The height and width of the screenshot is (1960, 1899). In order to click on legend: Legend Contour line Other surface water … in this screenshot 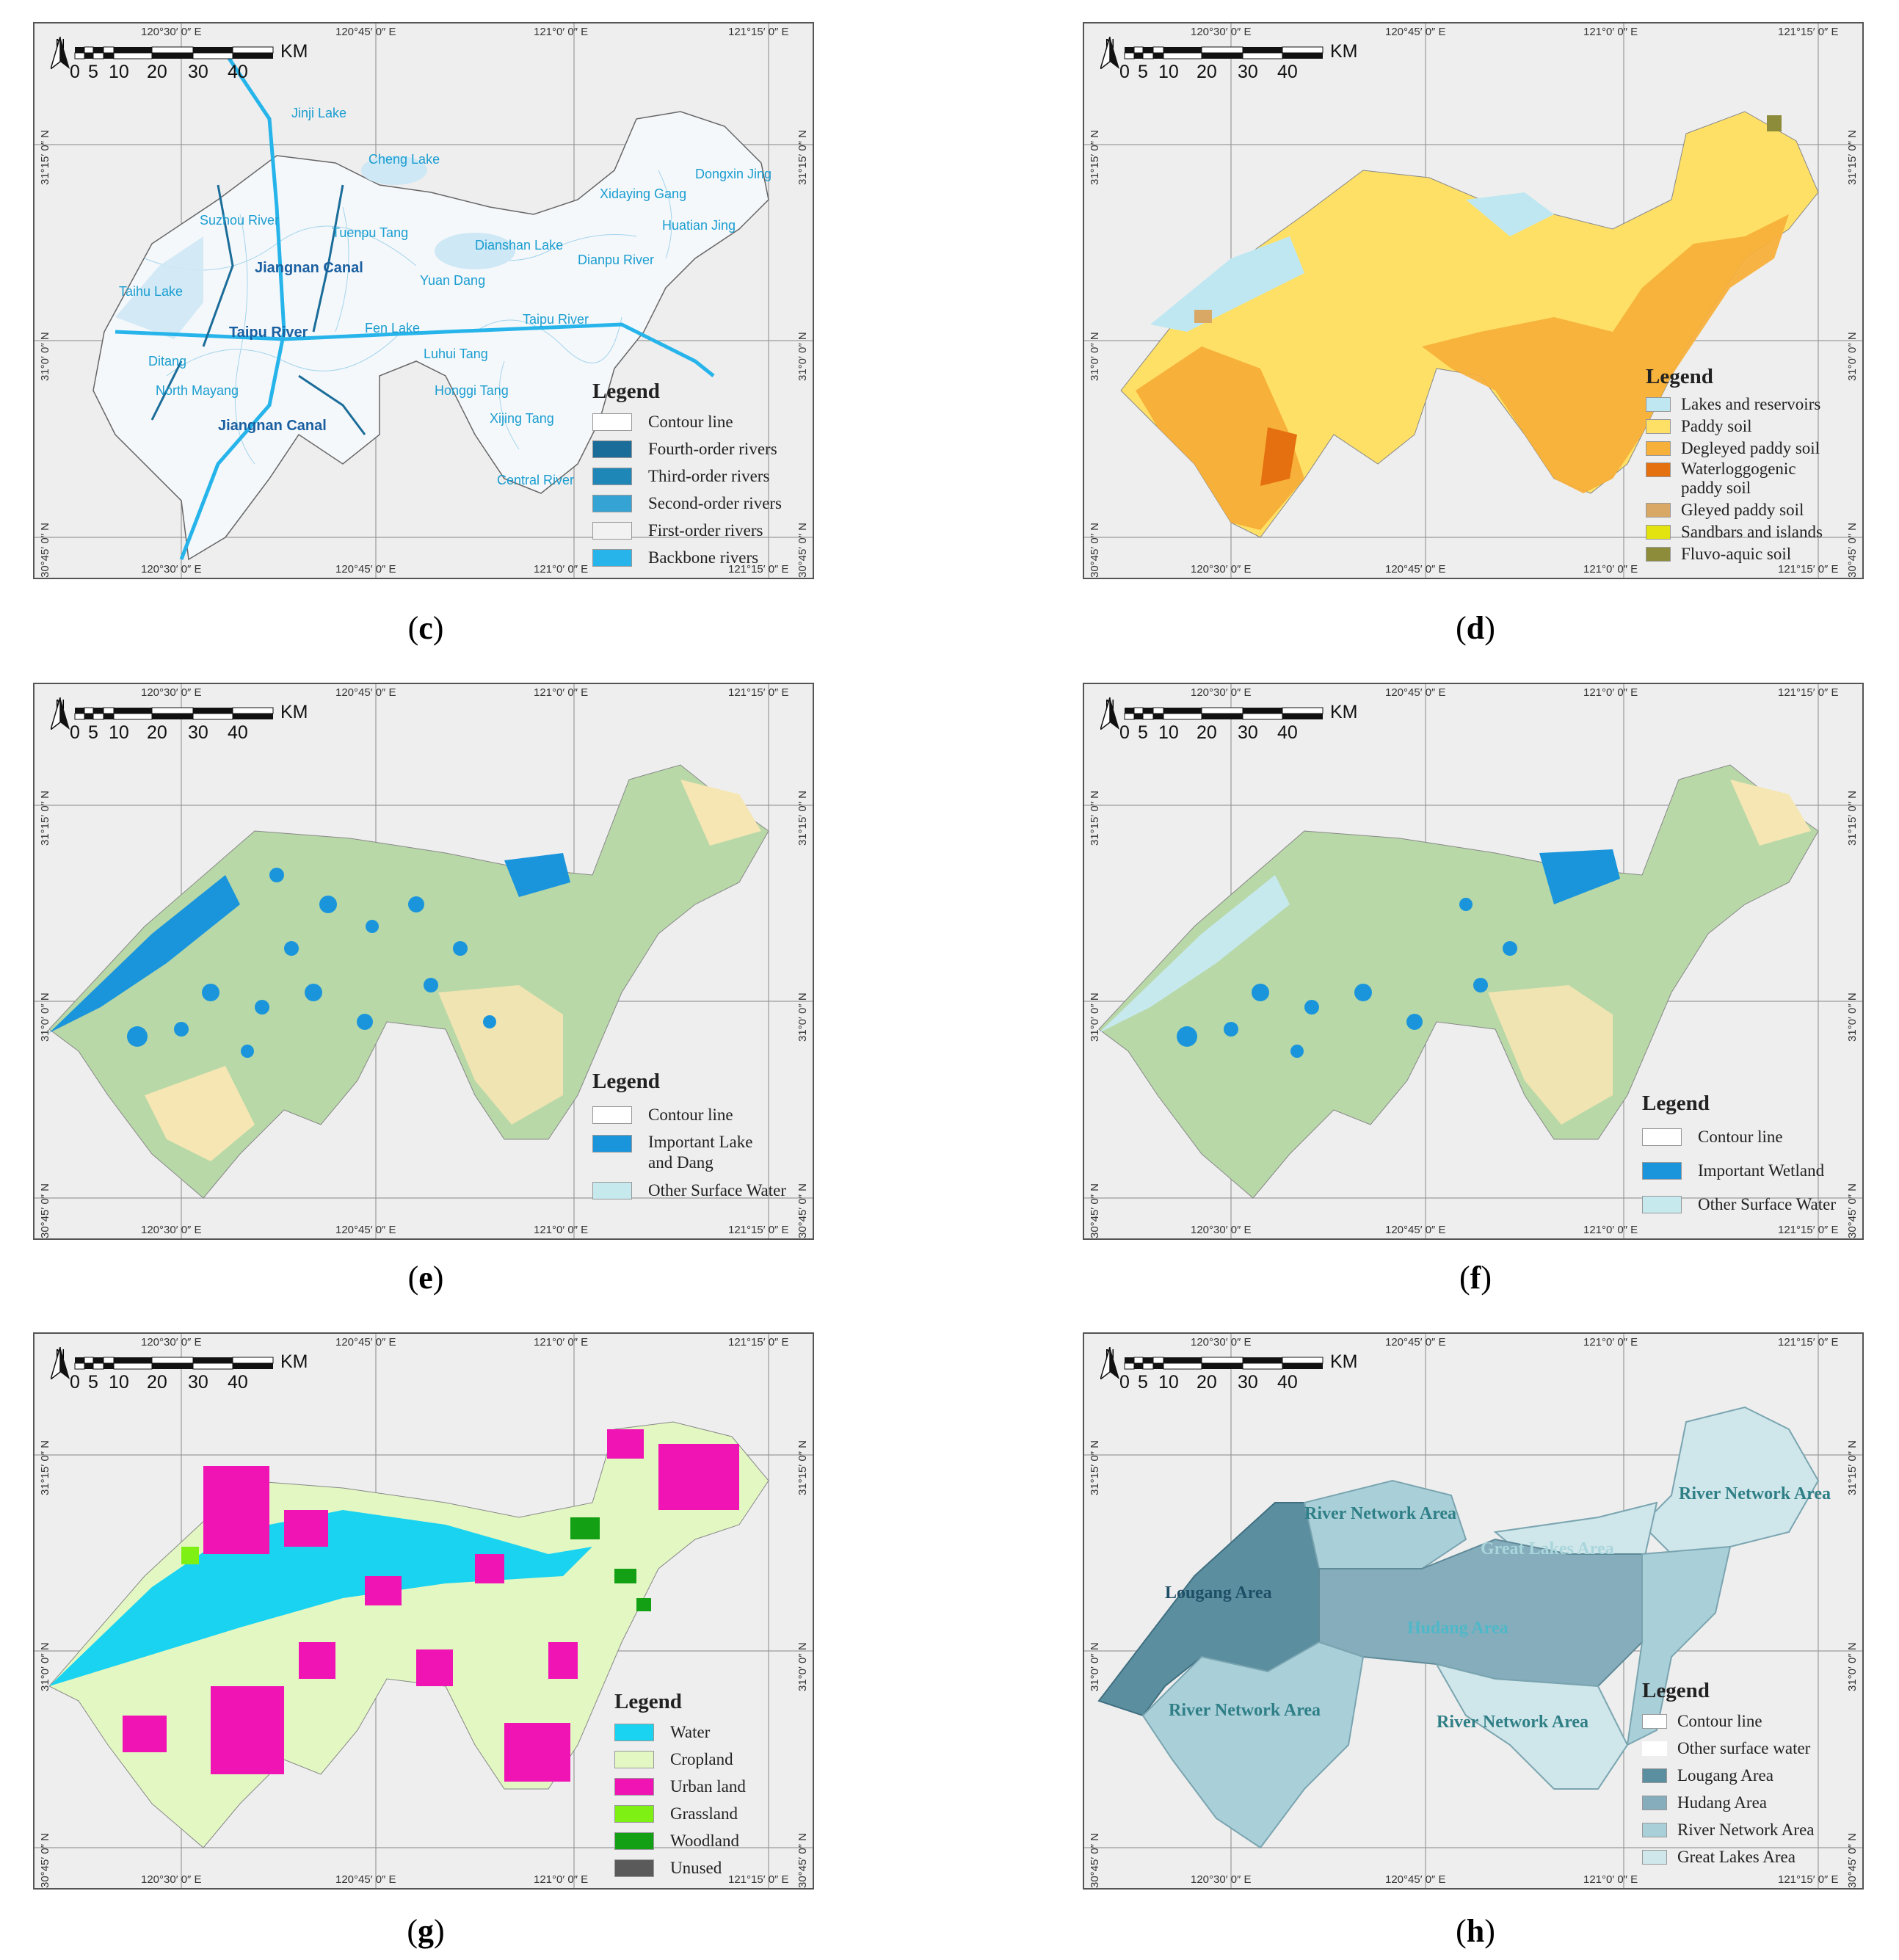, I will do `click(1728, 1775)`.